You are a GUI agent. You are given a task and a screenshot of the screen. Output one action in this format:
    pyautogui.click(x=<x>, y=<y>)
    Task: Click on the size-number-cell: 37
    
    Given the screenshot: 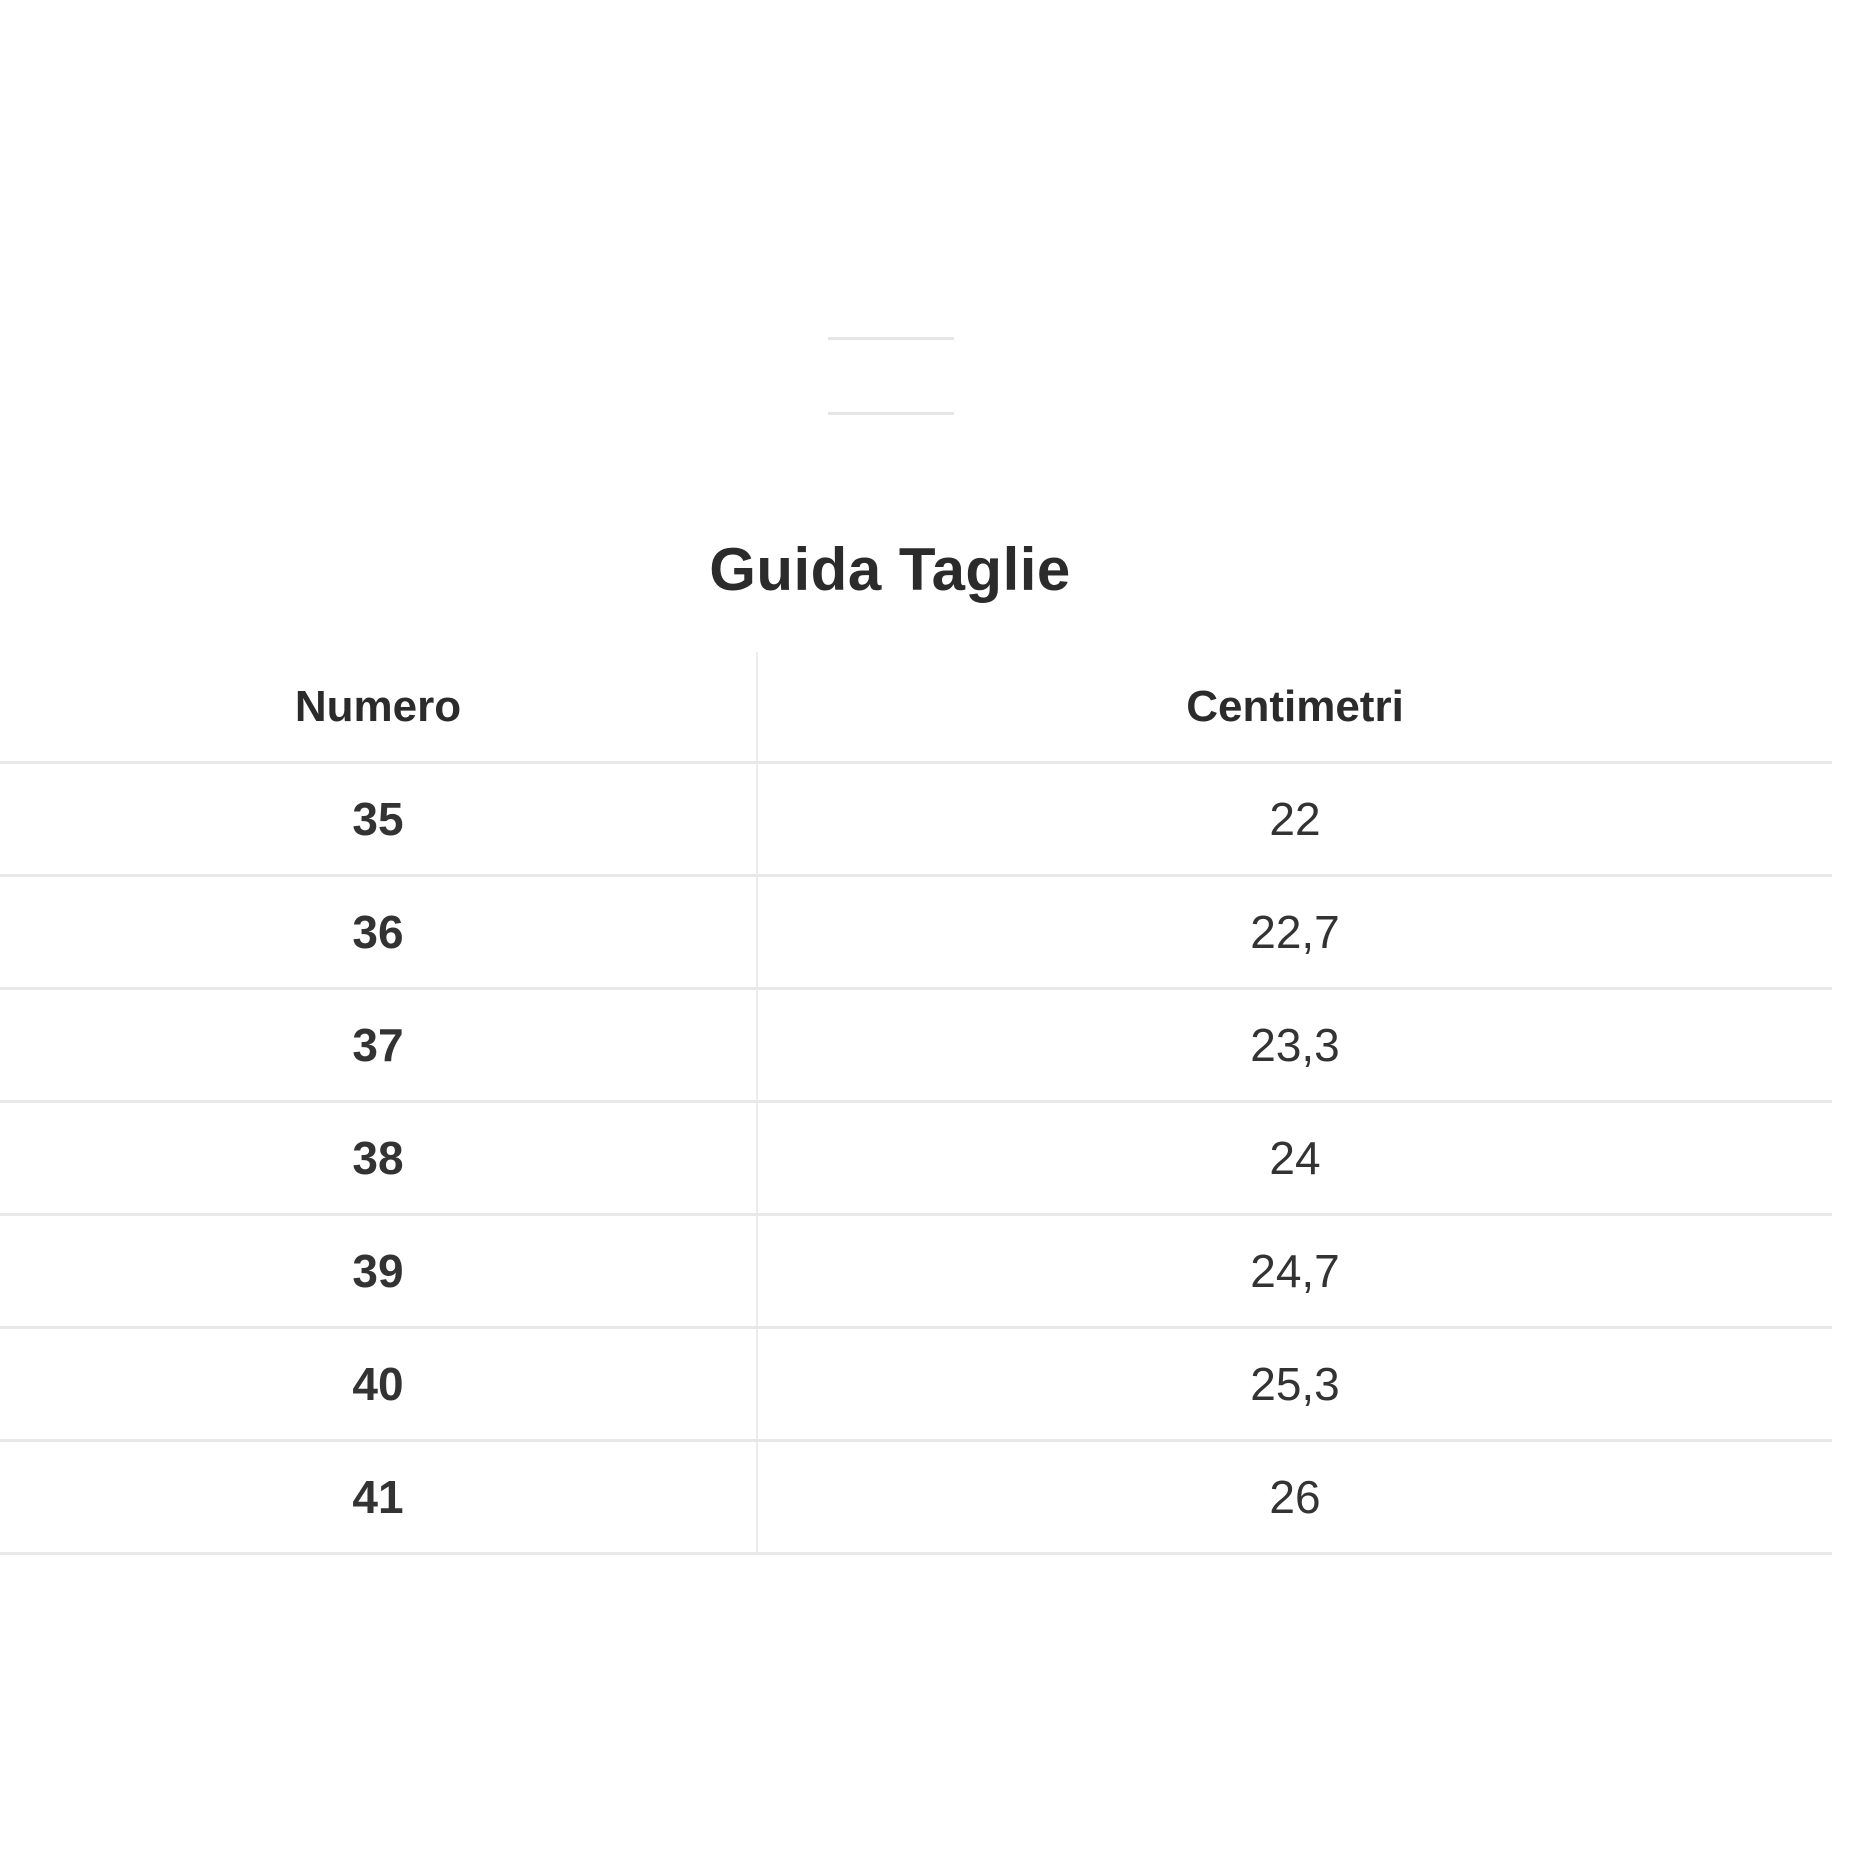 What is the action you would take?
    pyautogui.click(x=379, y=1045)
    